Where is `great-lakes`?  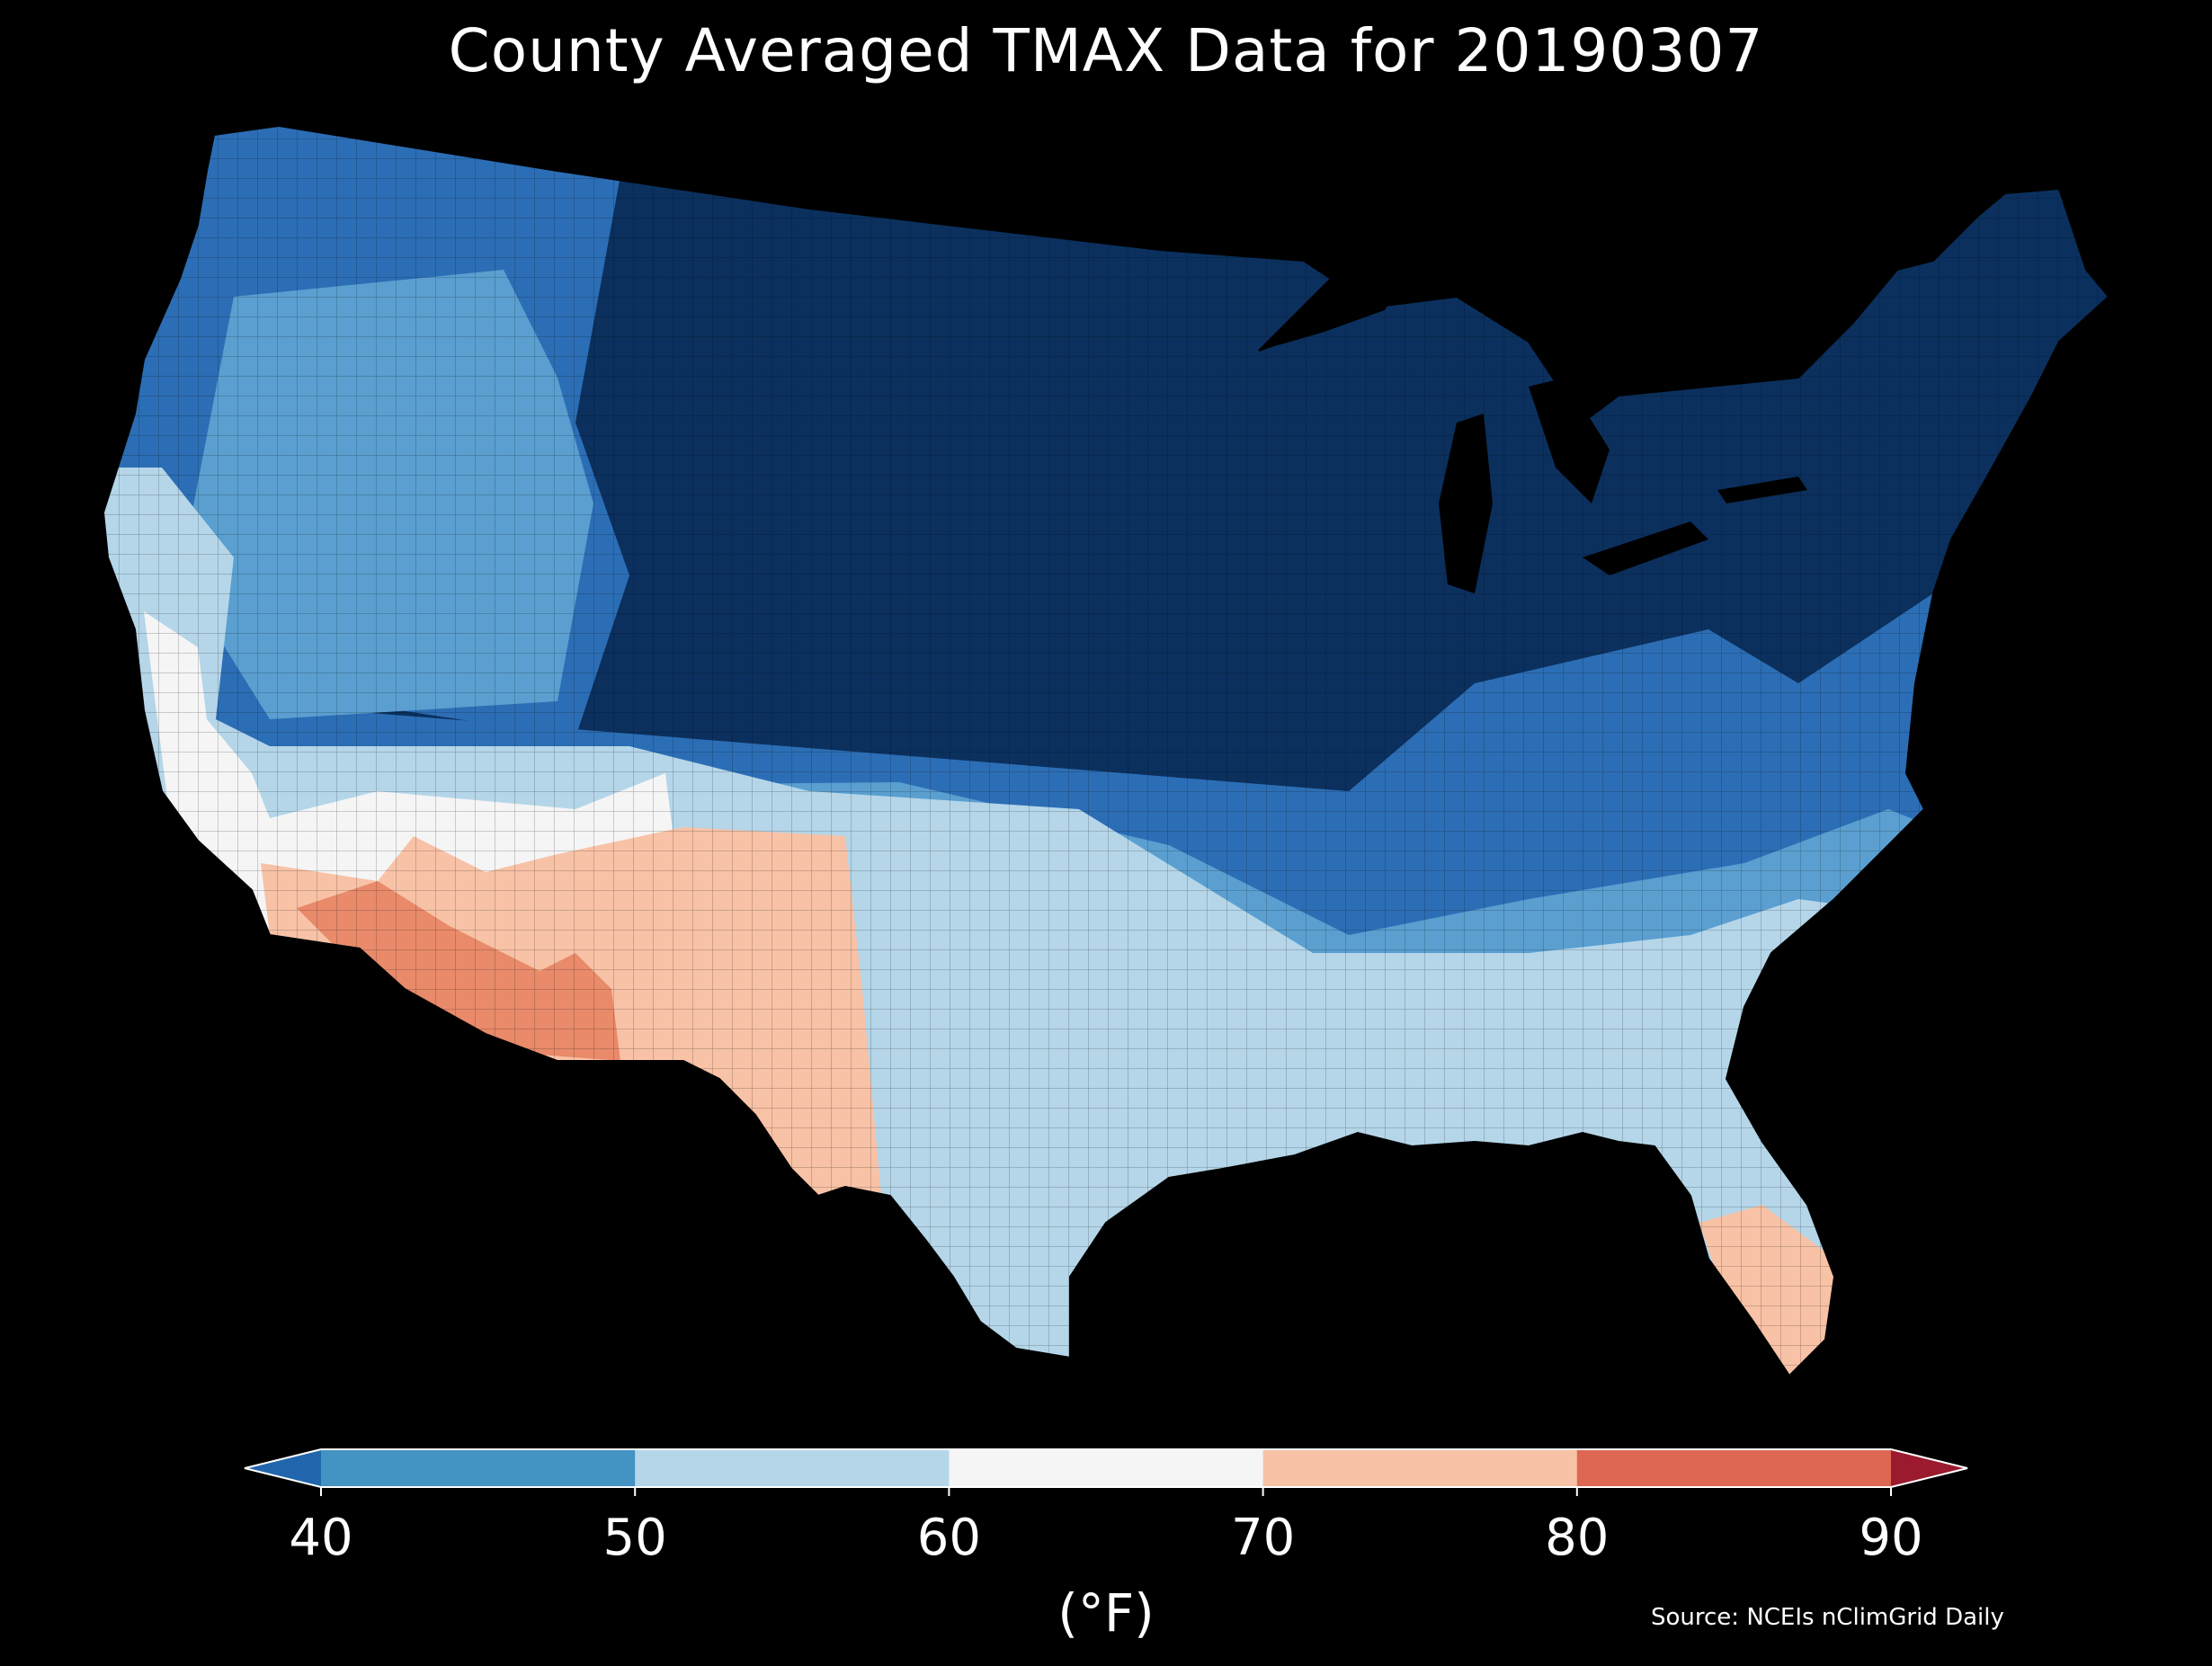 great-lakes is located at coordinates (1533, 436).